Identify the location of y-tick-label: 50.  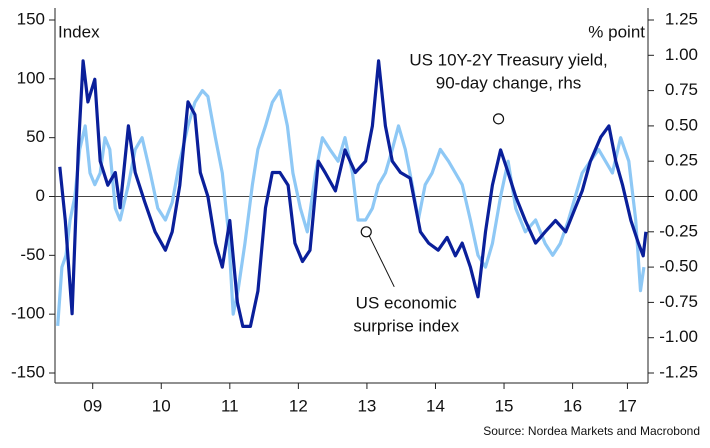
(35, 136).